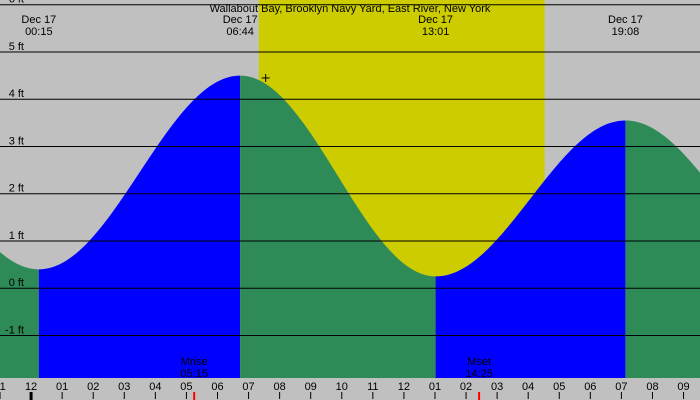 This screenshot has height=400, width=700. What do you see at coordinates (16, 236) in the screenshot?
I see `y-tick-label: 1 ft` at bounding box center [16, 236].